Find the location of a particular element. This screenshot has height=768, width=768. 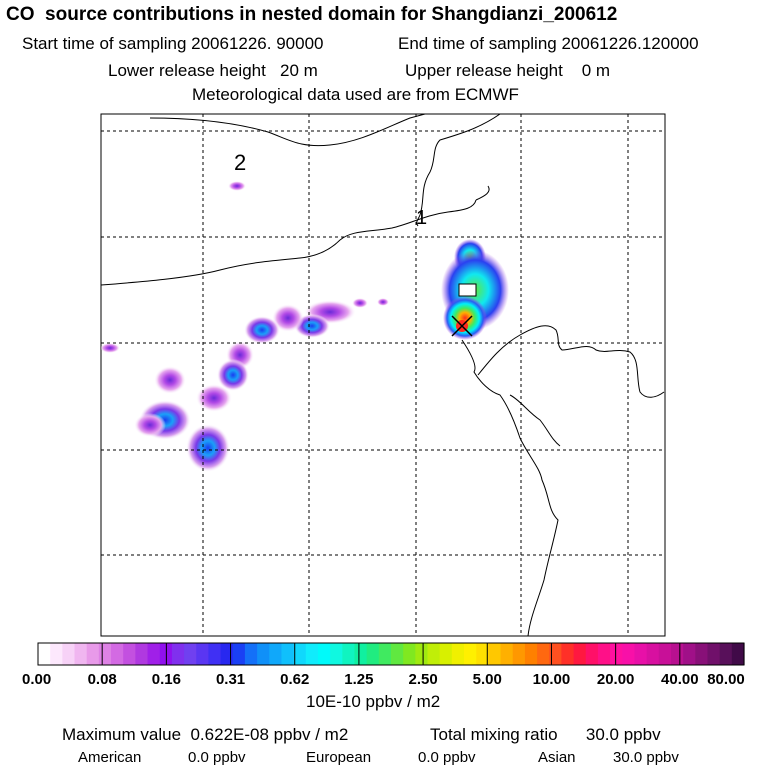

concentration-plume-west is located at coordinates (245, 326).